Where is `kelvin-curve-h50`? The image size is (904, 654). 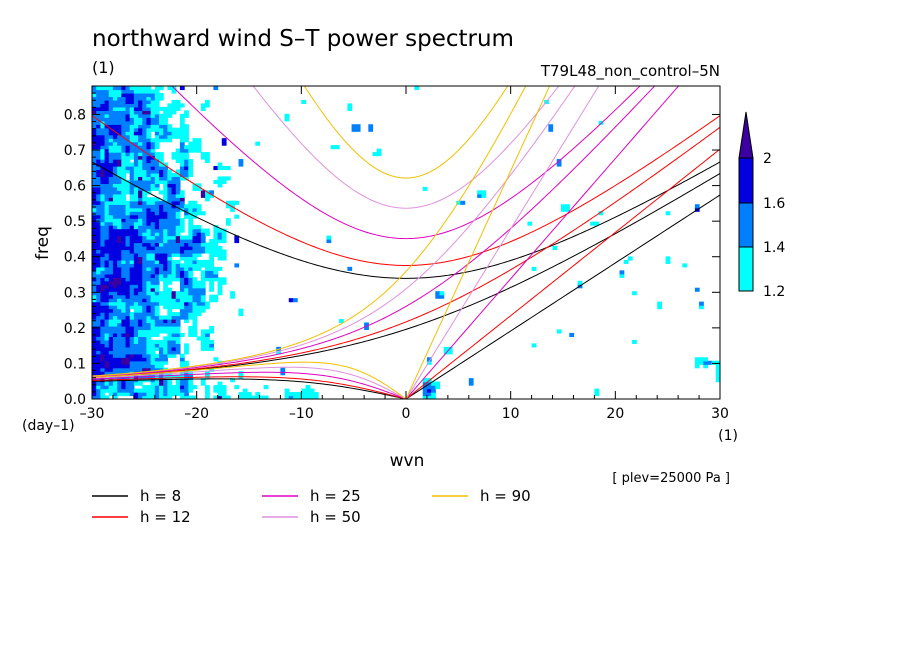 kelvin-curve-h50 is located at coordinates (502, 242).